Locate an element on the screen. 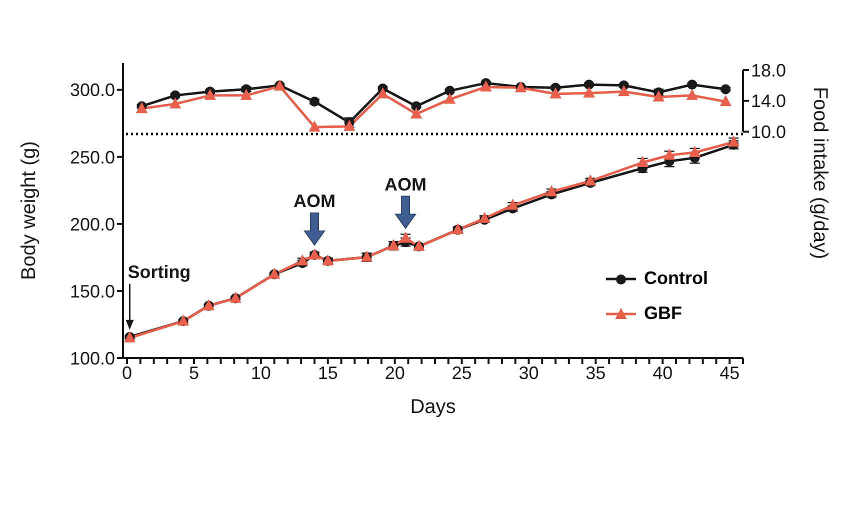 This screenshot has width=855, height=517. y-axis-title: Body weight (g) is located at coordinates (29, 210).